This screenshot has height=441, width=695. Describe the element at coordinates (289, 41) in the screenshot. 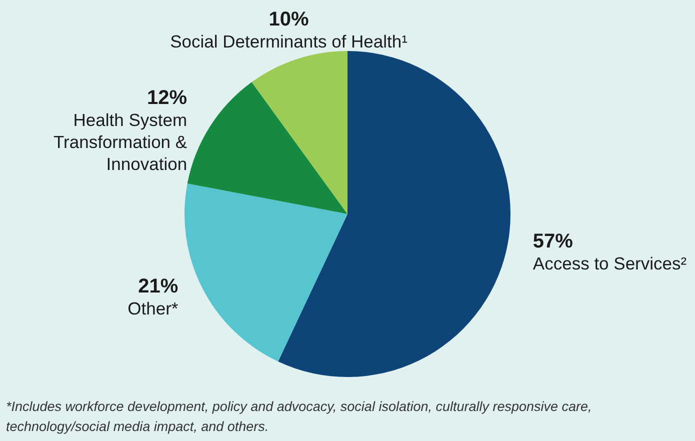

I see `slice-label: Social Determinants of Health¹` at that location.